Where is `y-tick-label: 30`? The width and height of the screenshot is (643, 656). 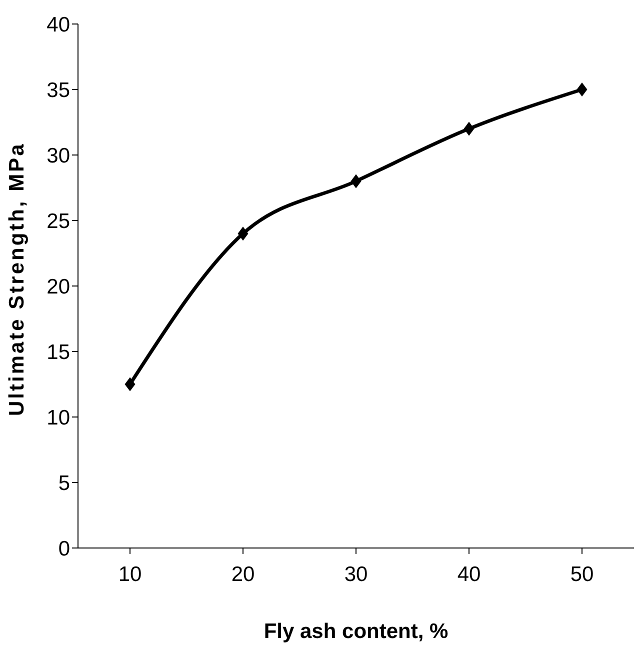 y-tick-label: 30 is located at coordinates (58, 156).